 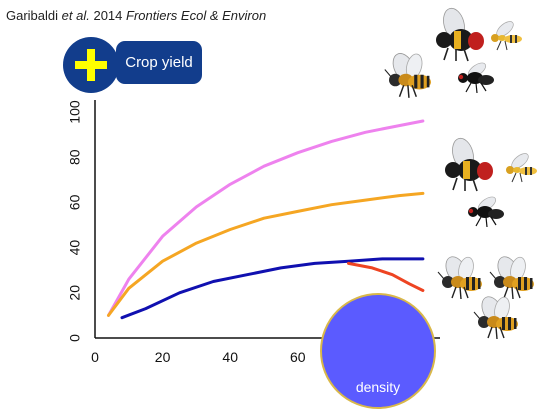 I want to click on density-bubble: density, so click(x=378, y=351).